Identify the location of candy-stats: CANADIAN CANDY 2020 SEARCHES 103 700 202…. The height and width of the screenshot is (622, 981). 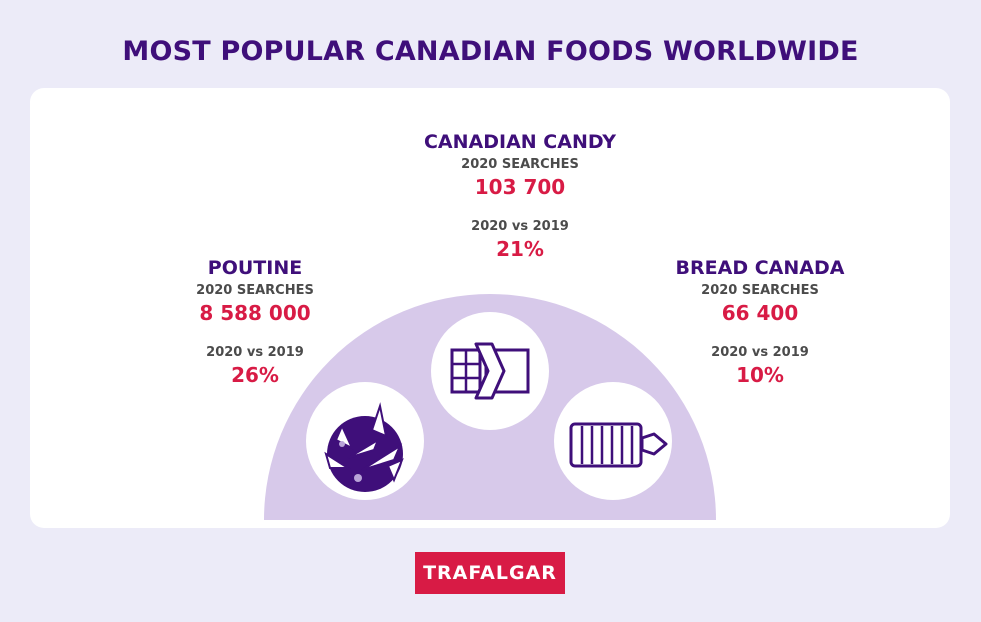
(520, 195).